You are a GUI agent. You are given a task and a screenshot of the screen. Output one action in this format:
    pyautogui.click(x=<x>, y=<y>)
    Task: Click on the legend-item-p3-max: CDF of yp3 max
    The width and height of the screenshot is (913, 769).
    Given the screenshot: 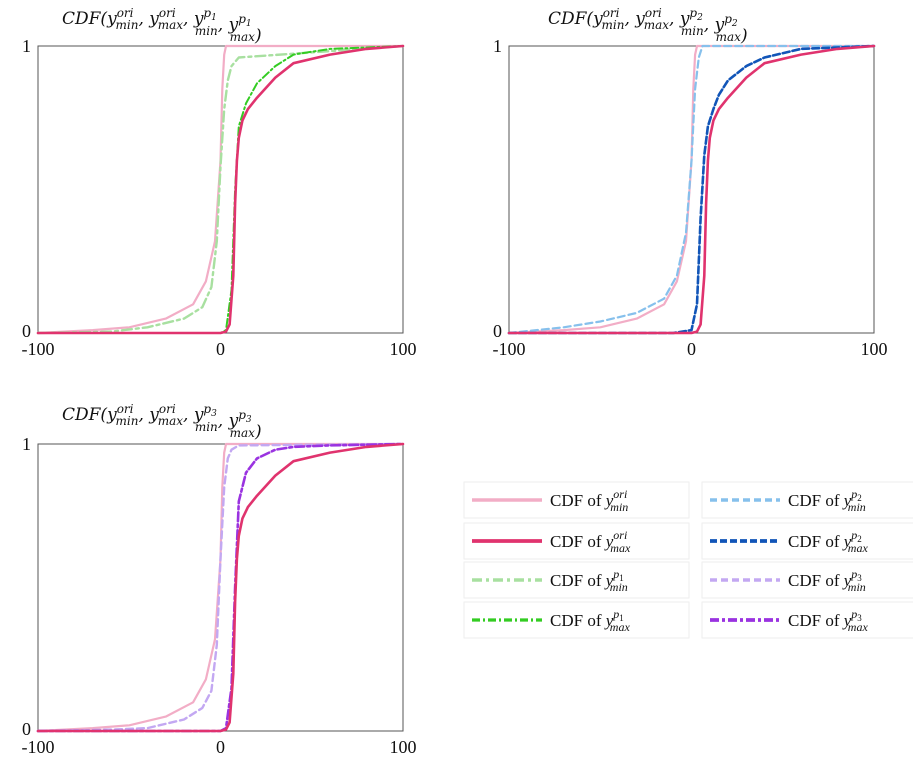 What is the action you would take?
    pyautogui.click(x=807, y=620)
    